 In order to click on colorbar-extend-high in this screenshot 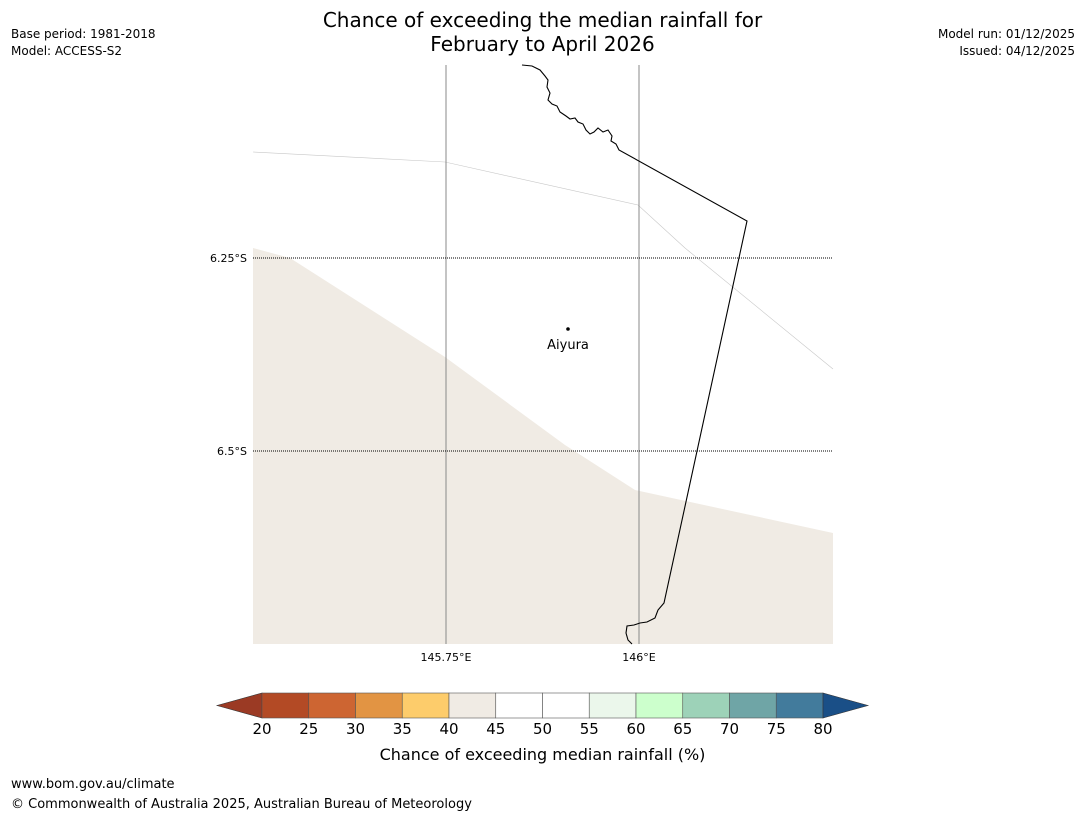, I will do `click(846, 705)`.